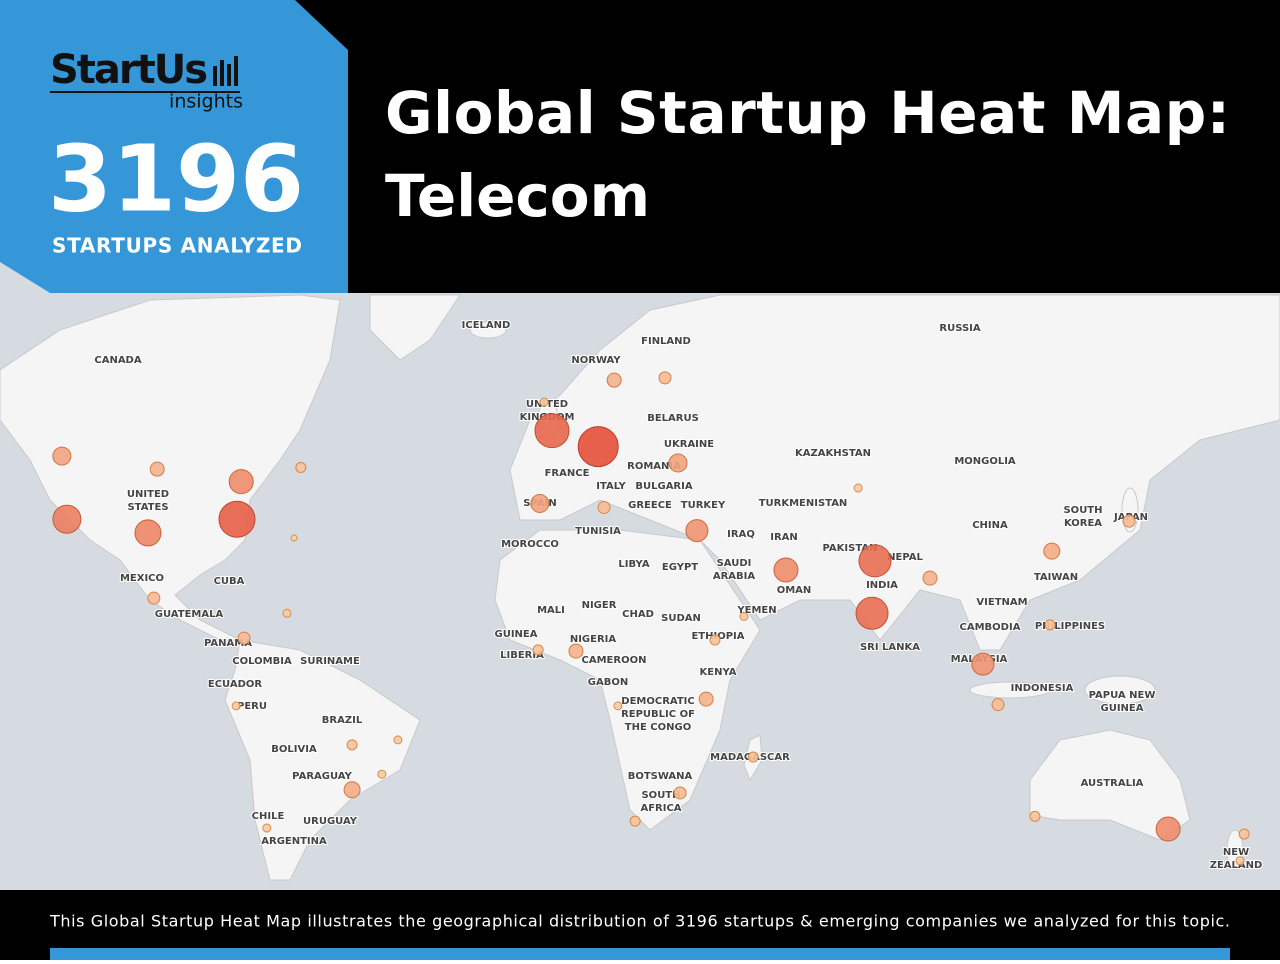 The image size is (1280, 964). Describe the element at coordinates (654, 466) in the screenshot. I see `country-label: ROMANIA` at that location.